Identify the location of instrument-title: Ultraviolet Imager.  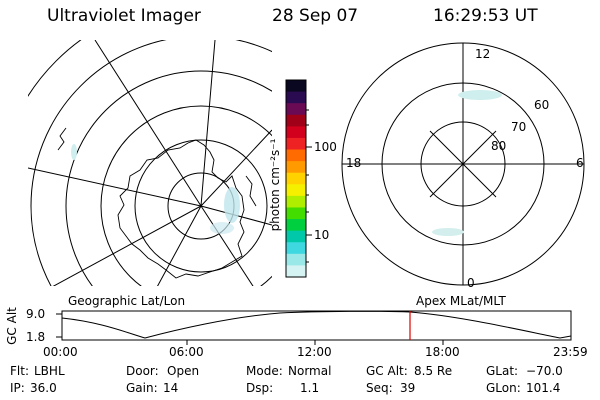
(124, 16).